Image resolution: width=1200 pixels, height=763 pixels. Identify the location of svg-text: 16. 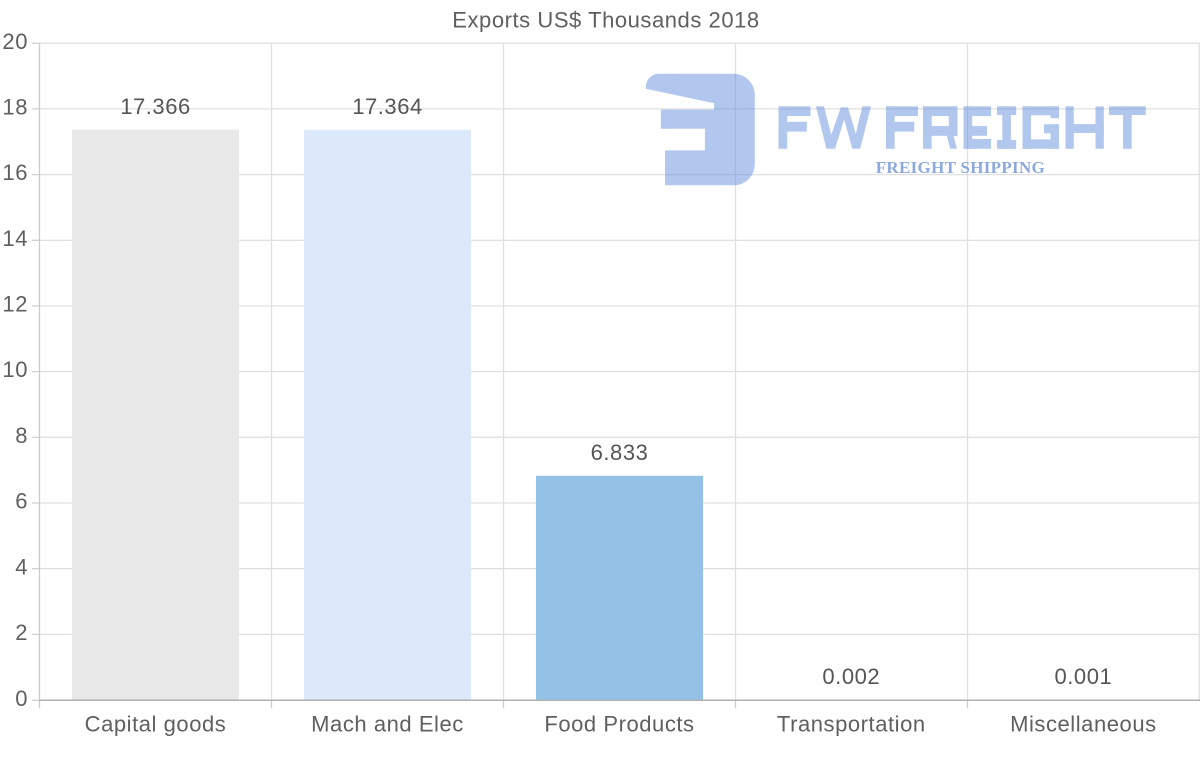
(15, 172).